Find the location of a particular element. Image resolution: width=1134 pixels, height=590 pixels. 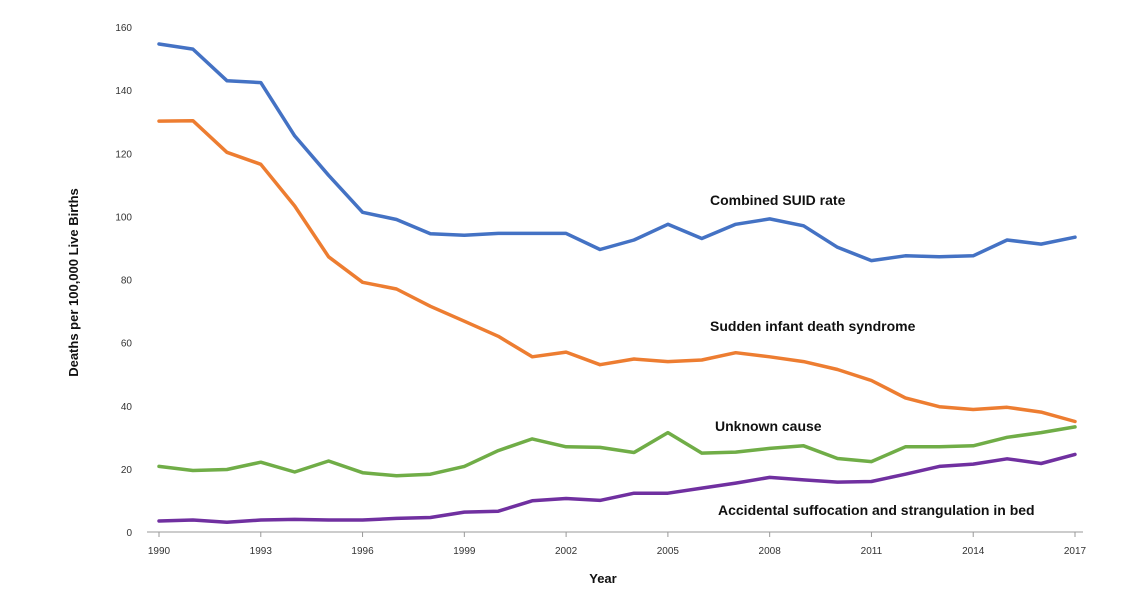

x-tick-label: 1993 is located at coordinates (261, 551).